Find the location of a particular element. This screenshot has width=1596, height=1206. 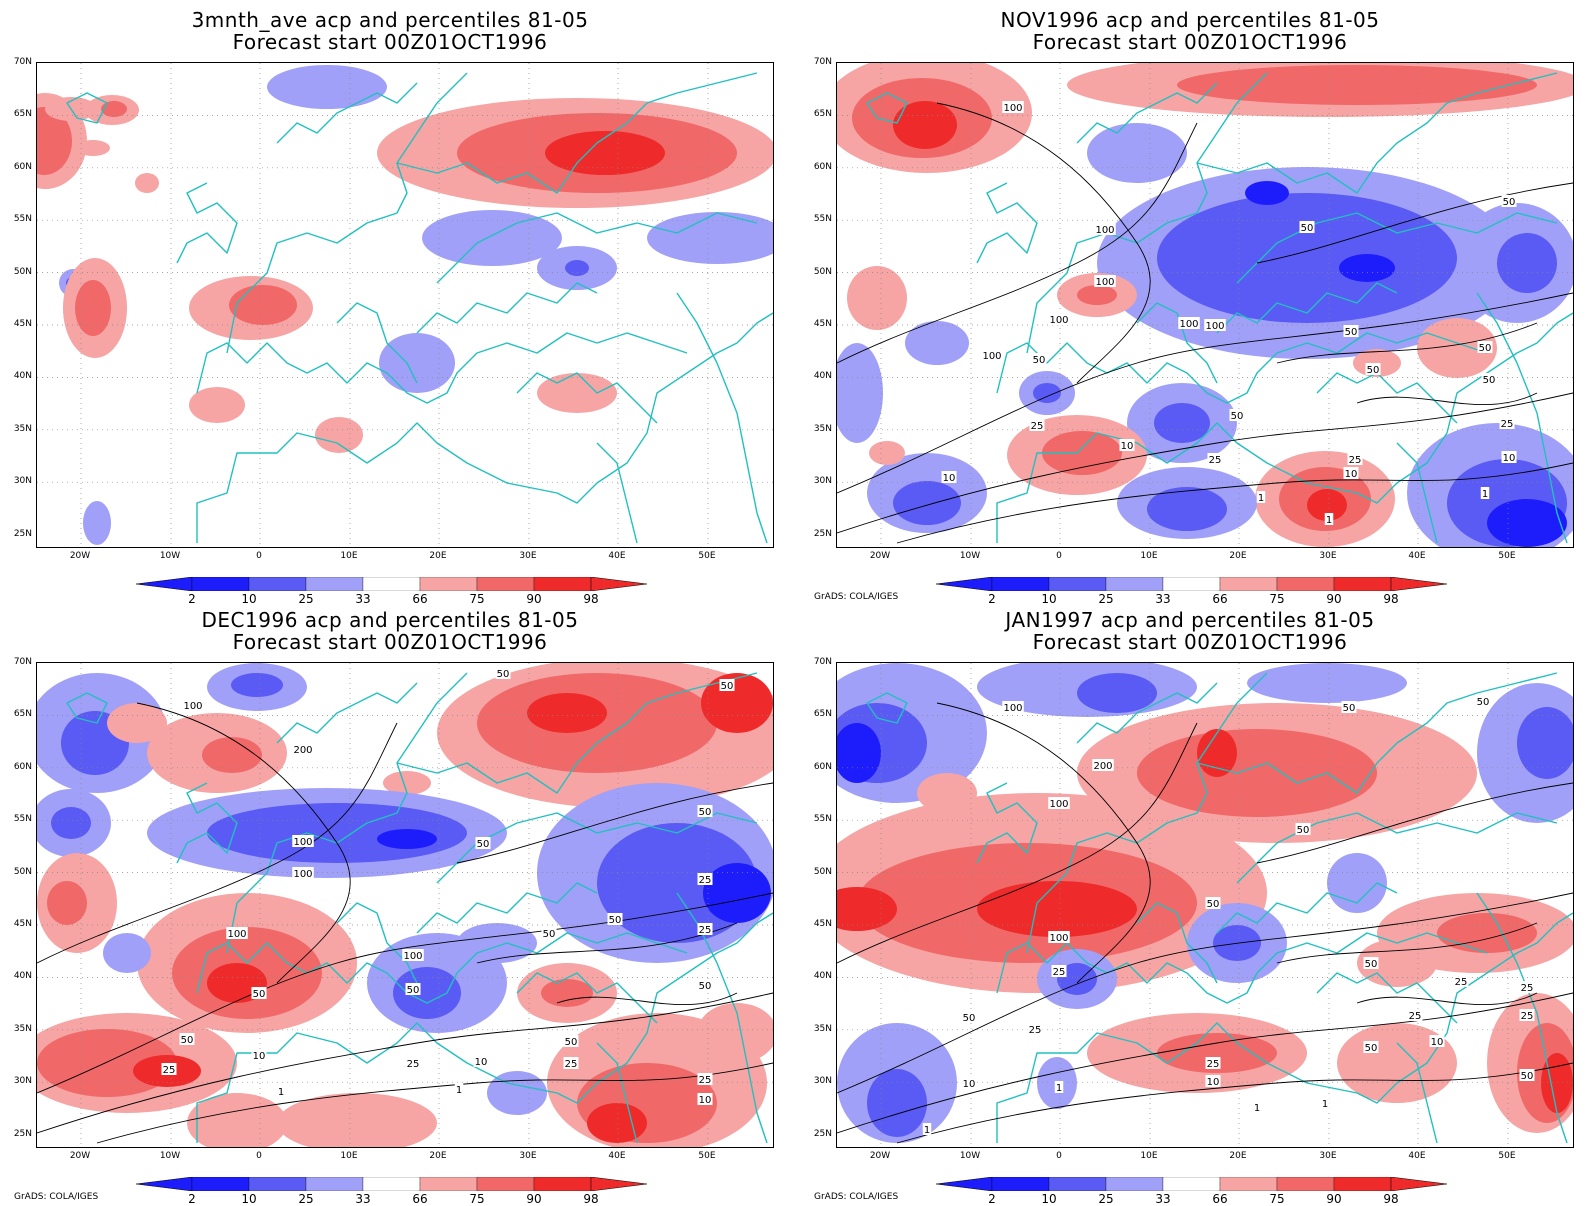

contour-label: 10 is located at coordinates (1437, 1042).